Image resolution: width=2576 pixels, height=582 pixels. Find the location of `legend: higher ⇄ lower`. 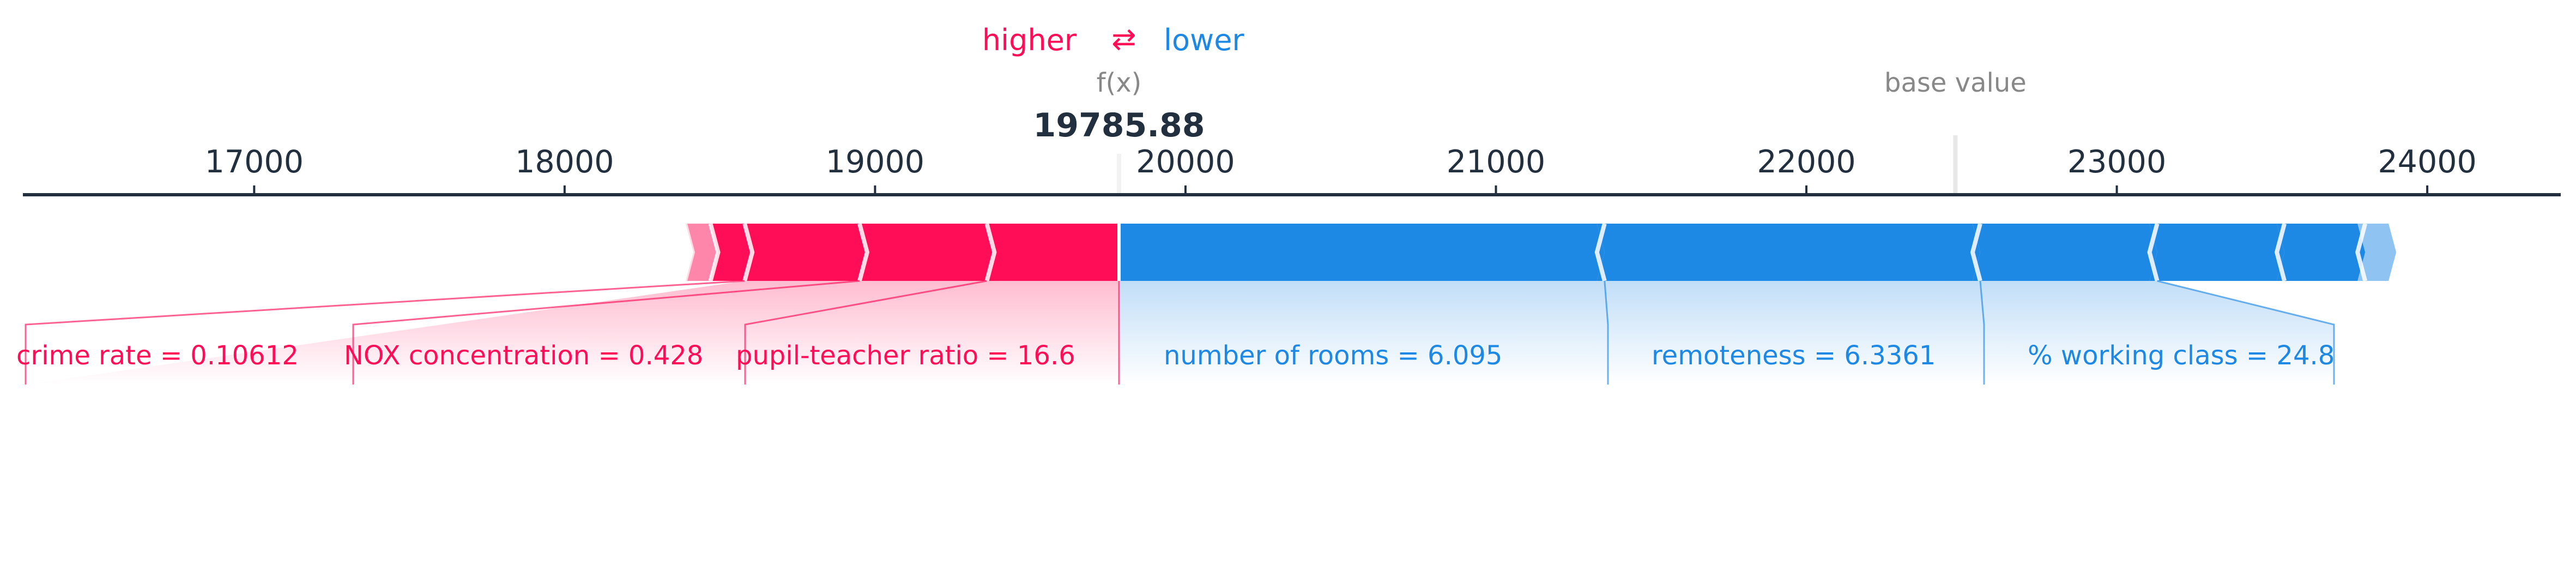

legend: higher ⇄ lower is located at coordinates (1113, 39).